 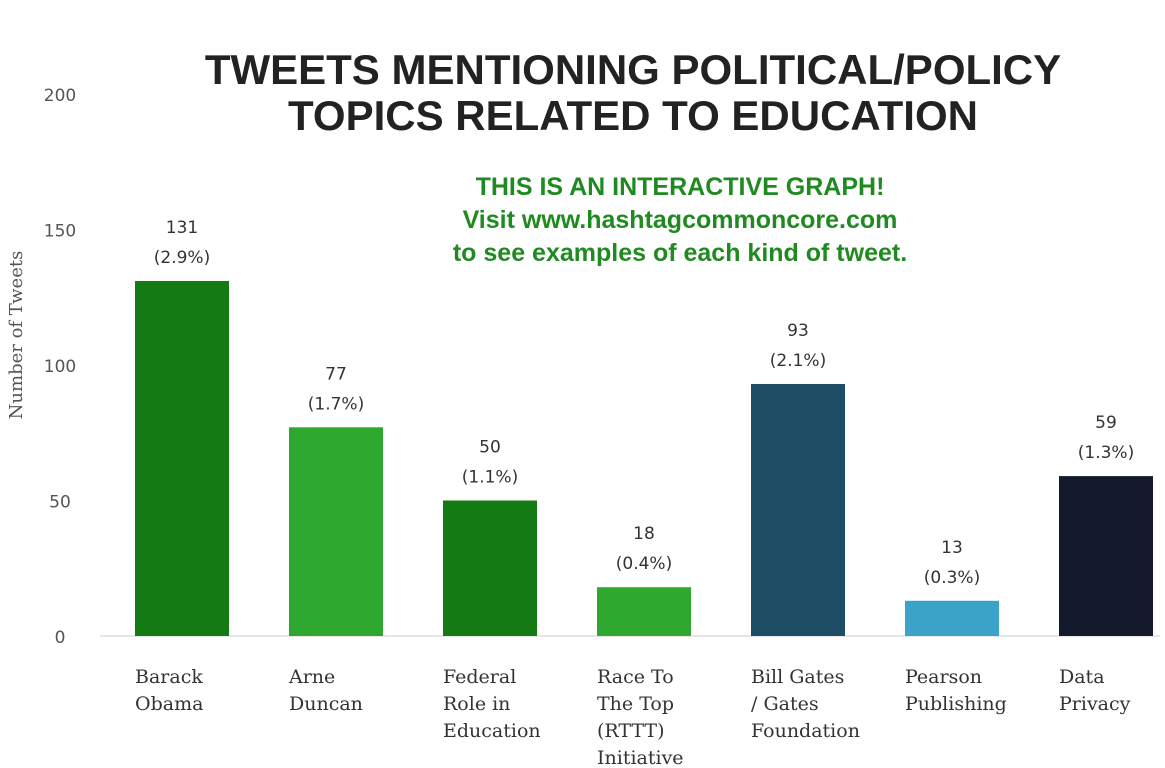 I want to click on category-label: Race To, so click(x=635, y=677).